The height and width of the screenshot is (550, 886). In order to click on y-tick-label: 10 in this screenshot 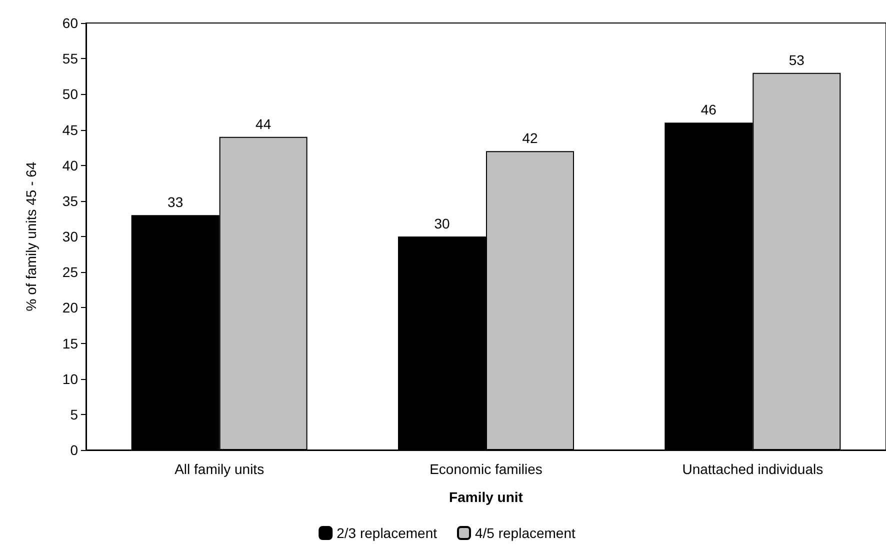, I will do `click(70, 378)`.